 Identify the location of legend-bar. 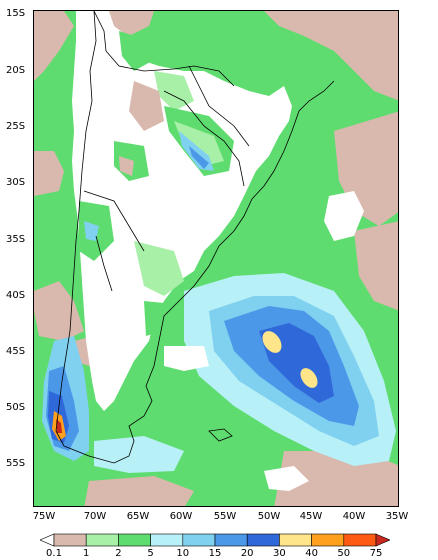
(215, 540).